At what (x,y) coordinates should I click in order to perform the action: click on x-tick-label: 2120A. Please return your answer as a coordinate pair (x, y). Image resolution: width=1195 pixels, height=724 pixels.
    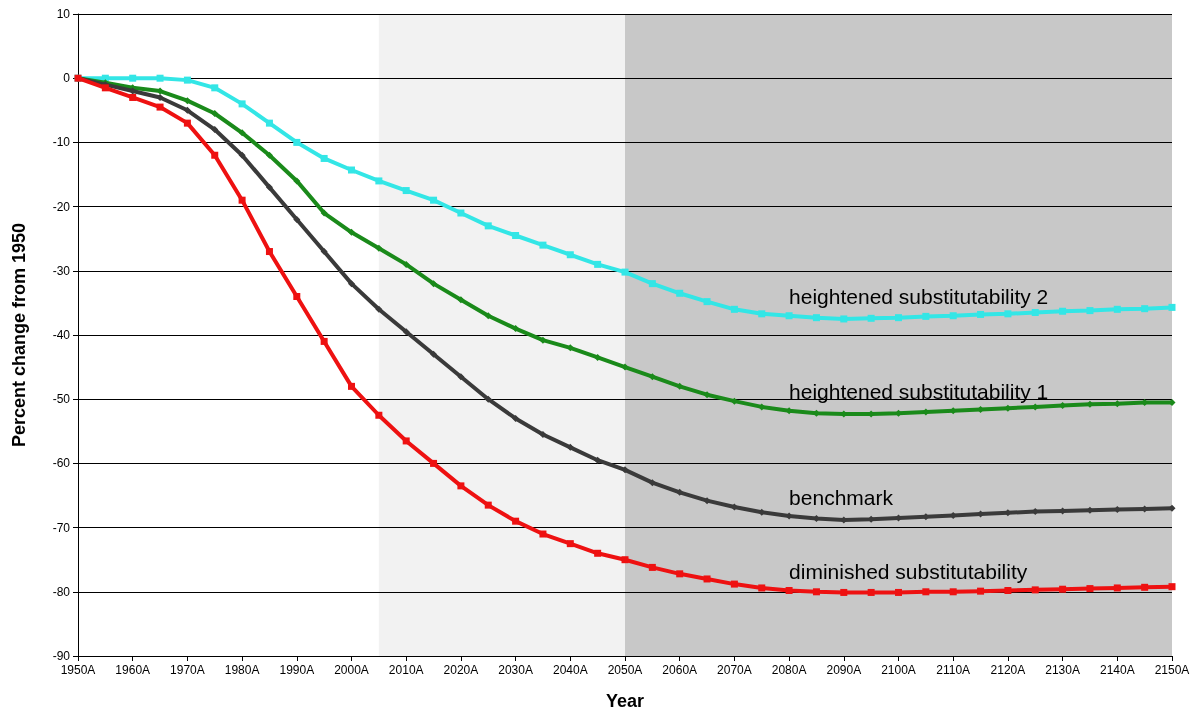
    Looking at the image, I should click on (1008, 670).